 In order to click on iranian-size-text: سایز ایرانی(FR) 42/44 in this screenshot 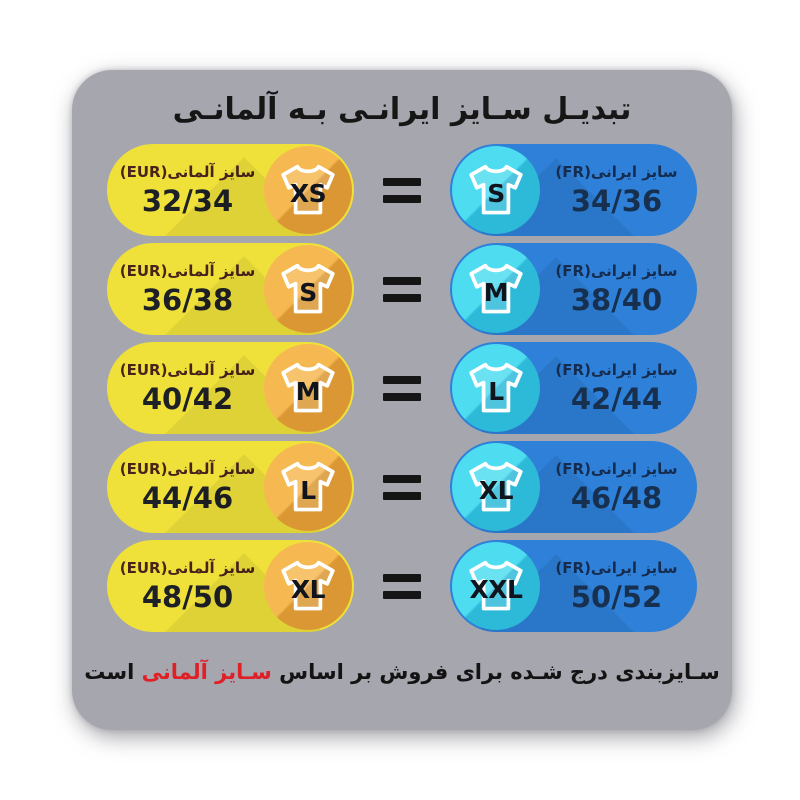, I will do `click(616, 388)`.